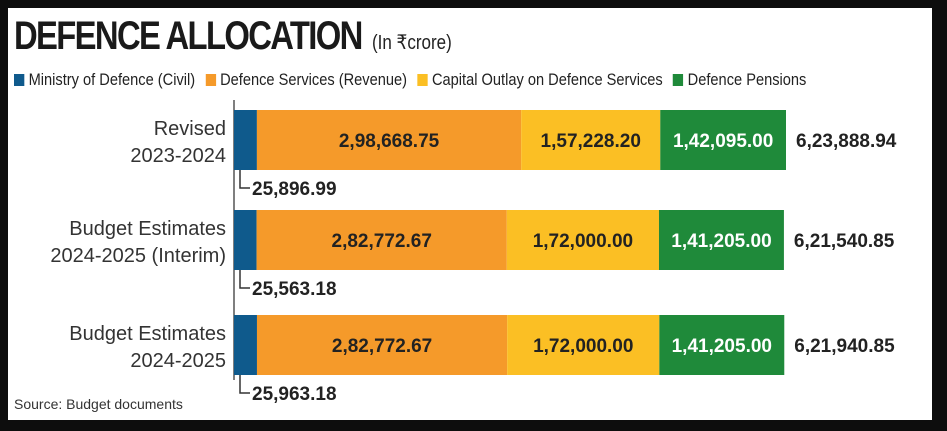  Describe the element at coordinates (547, 79) in the screenshot. I see `legend-label: Capital Outlay on Defence Services` at that location.